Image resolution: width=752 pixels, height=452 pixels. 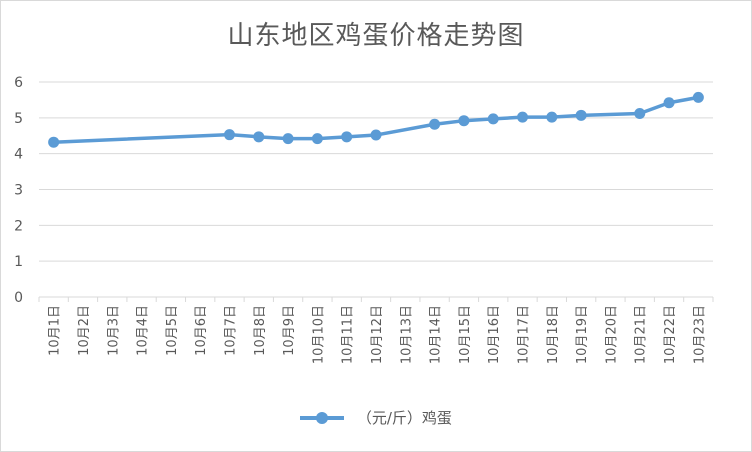 I want to click on x-tick-label: 10月2日, so click(x=84, y=330).